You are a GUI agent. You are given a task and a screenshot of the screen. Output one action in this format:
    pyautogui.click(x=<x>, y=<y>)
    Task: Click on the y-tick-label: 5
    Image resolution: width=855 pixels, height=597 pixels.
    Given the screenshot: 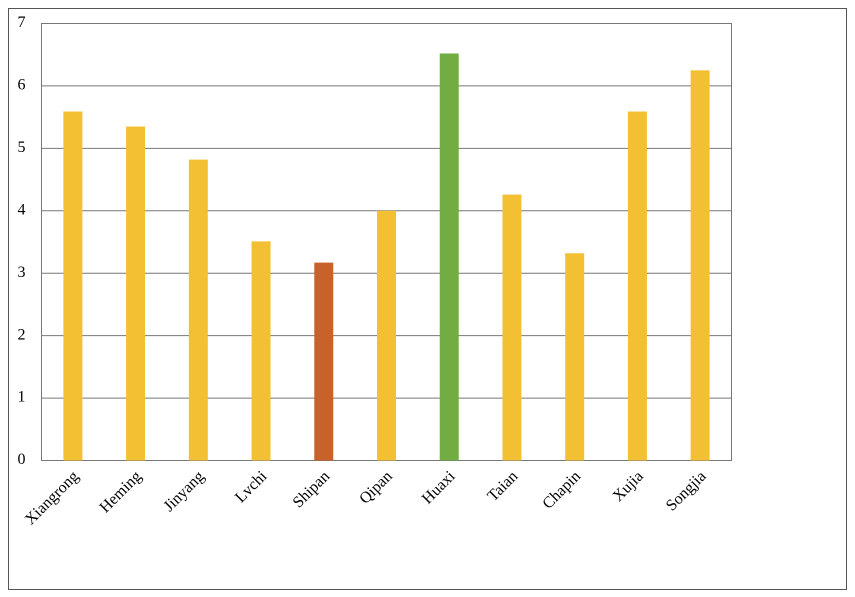 What is the action you would take?
    pyautogui.click(x=22, y=147)
    